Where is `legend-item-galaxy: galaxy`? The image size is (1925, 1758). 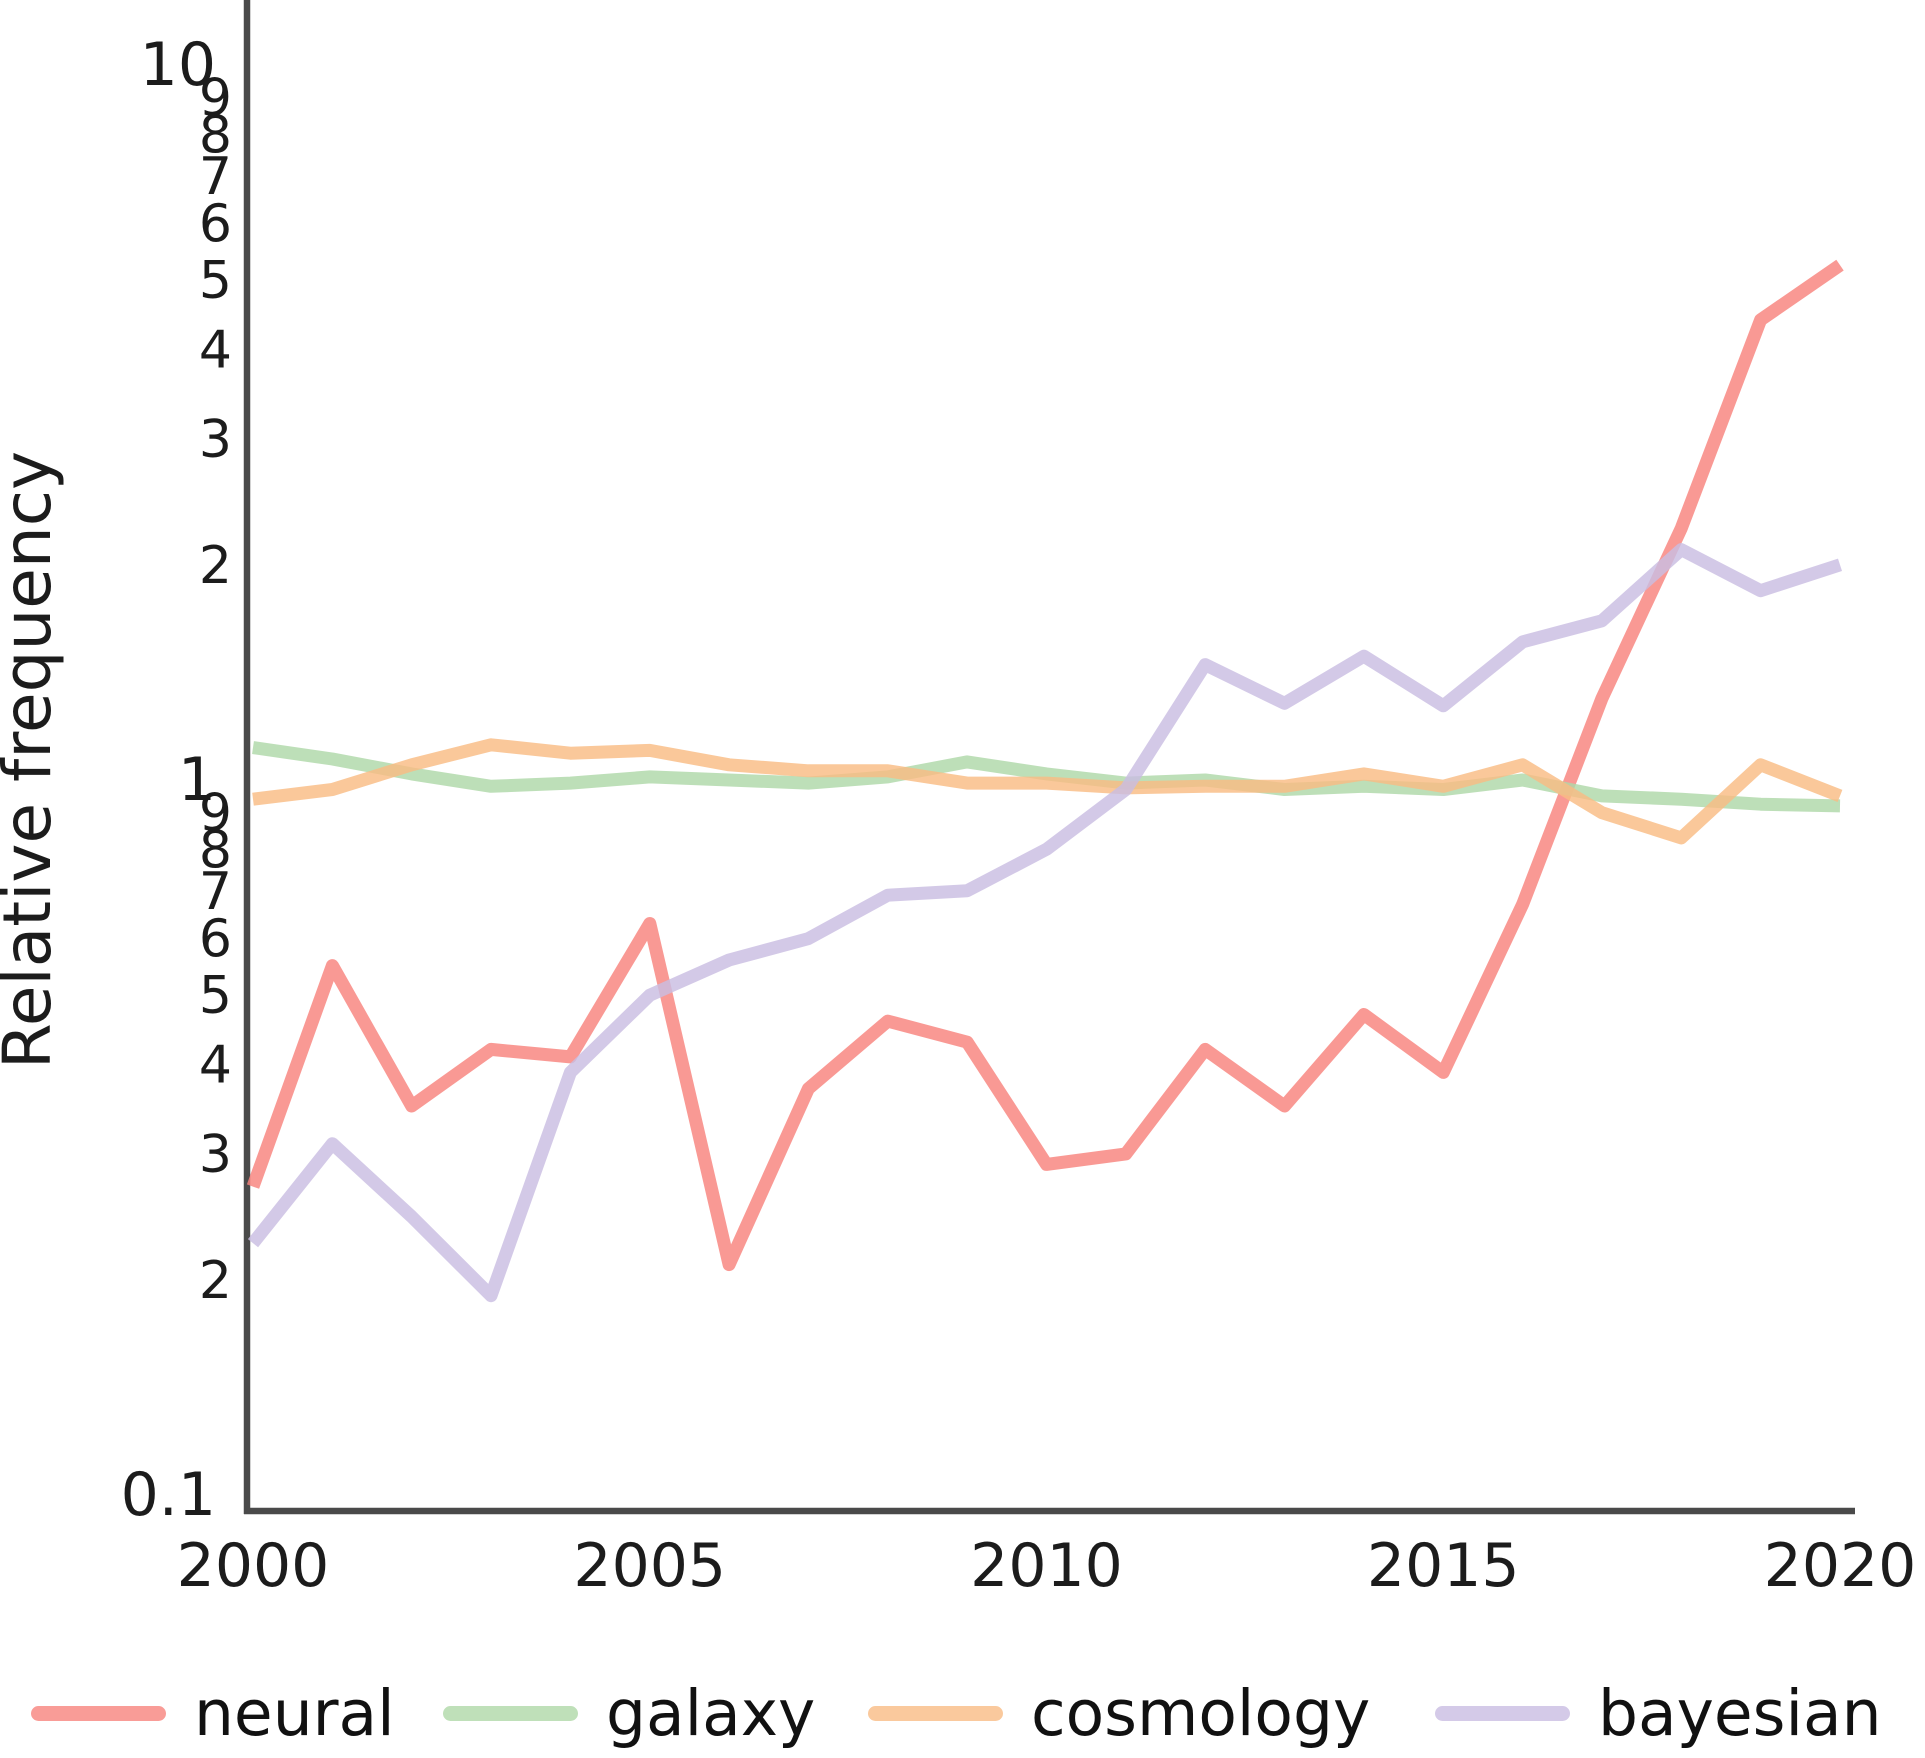
legend-item-galaxy: galaxy is located at coordinates (629, 1713).